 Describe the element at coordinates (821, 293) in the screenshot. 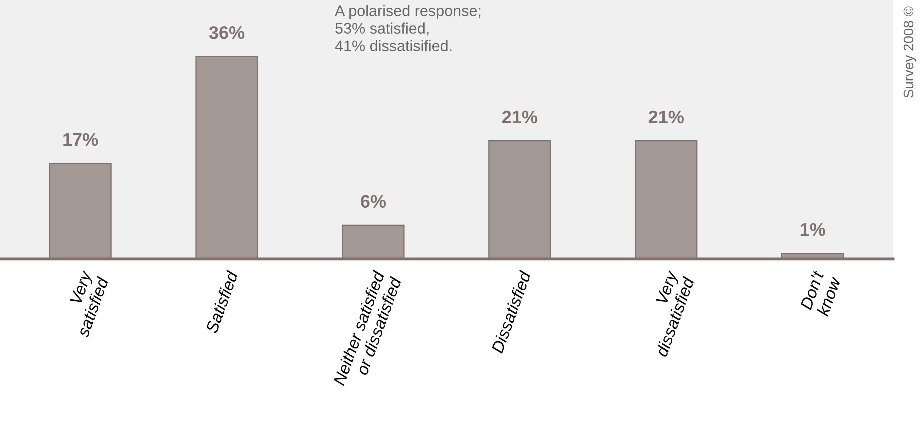

I see `x-tick-label: Don’t know` at that location.